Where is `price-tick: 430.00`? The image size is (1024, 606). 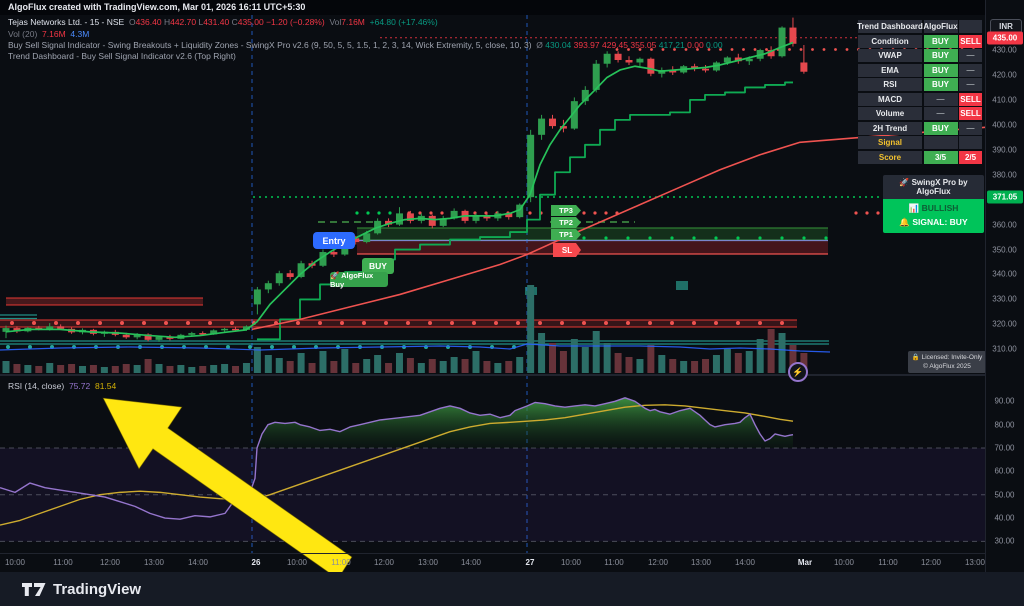 price-tick: 430.00 is located at coordinates (1004, 50).